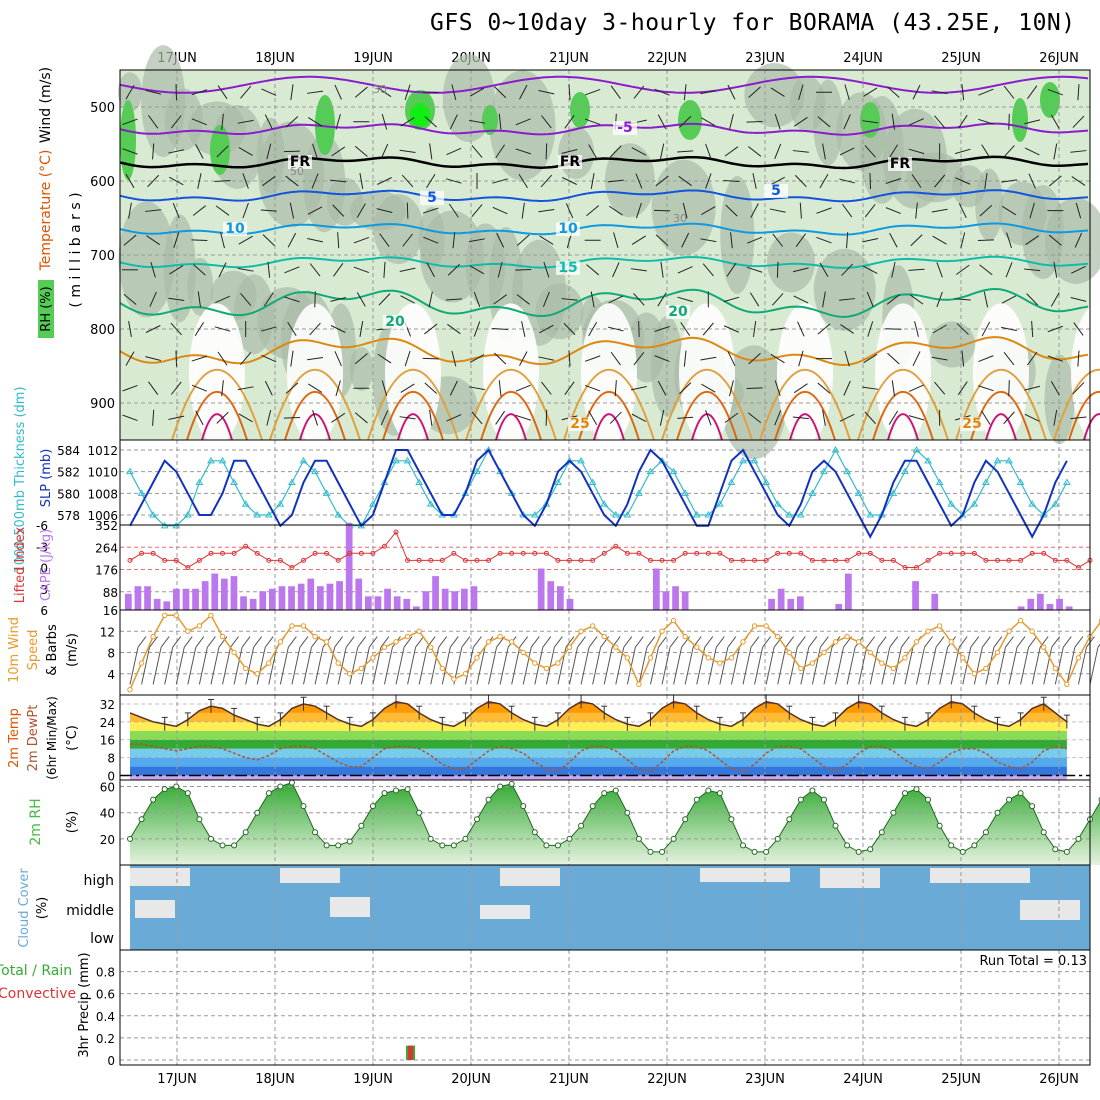  What do you see at coordinates (102, 330) in the screenshot?
I see `pressure-tick-label: 800` at bounding box center [102, 330].